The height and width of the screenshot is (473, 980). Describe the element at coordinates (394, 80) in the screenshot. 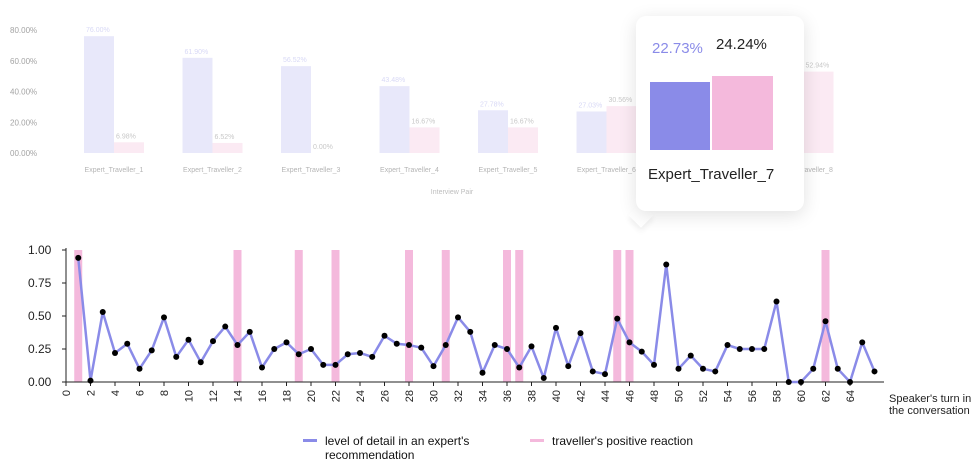

I see `bar-data-label-1: 43.48%` at that location.